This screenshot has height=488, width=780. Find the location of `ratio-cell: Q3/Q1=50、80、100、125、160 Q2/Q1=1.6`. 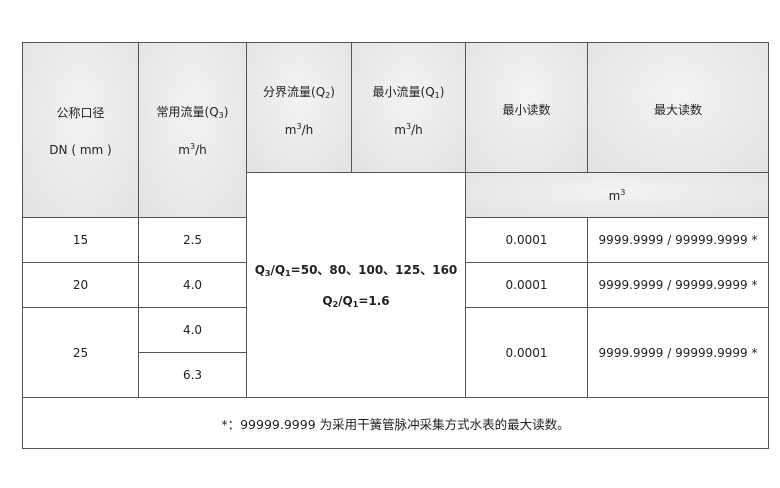

ratio-cell: Q3/Q1=50、80、100、125、160 Q2/Q1=1.6 is located at coordinates (356, 285).